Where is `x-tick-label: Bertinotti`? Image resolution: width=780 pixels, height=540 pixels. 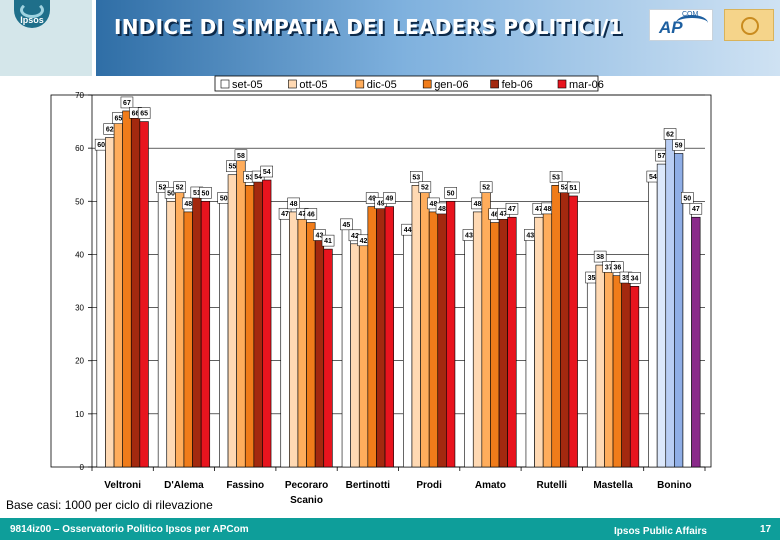
x-tick-label: Bertinotti is located at coordinates (368, 485).